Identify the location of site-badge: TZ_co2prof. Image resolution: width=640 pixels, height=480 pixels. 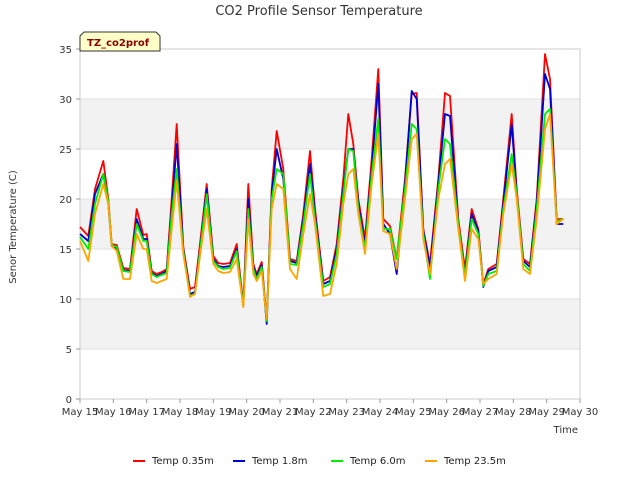
(120, 41).